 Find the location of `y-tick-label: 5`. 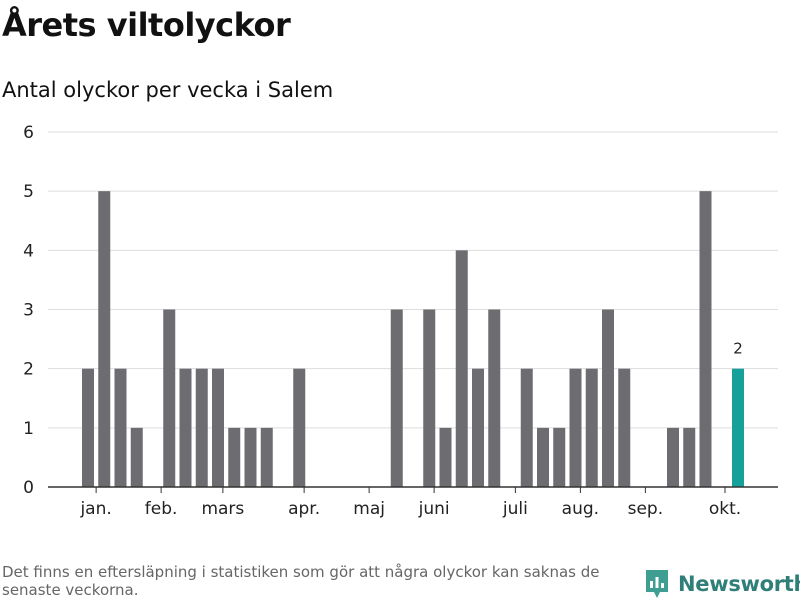

y-tick-label: 5 is located at coordinates (28, 192).